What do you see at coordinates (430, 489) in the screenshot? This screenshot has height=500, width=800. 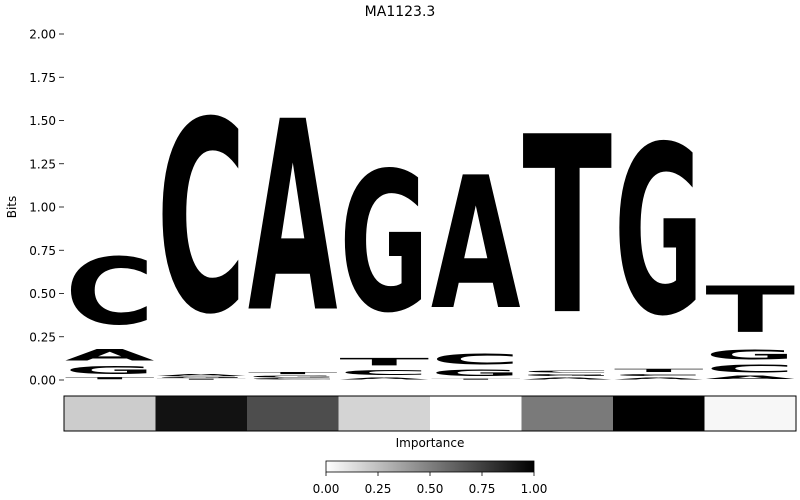 I see `colorbar-tick-label: 0.50` at bounding box center [430, 489].